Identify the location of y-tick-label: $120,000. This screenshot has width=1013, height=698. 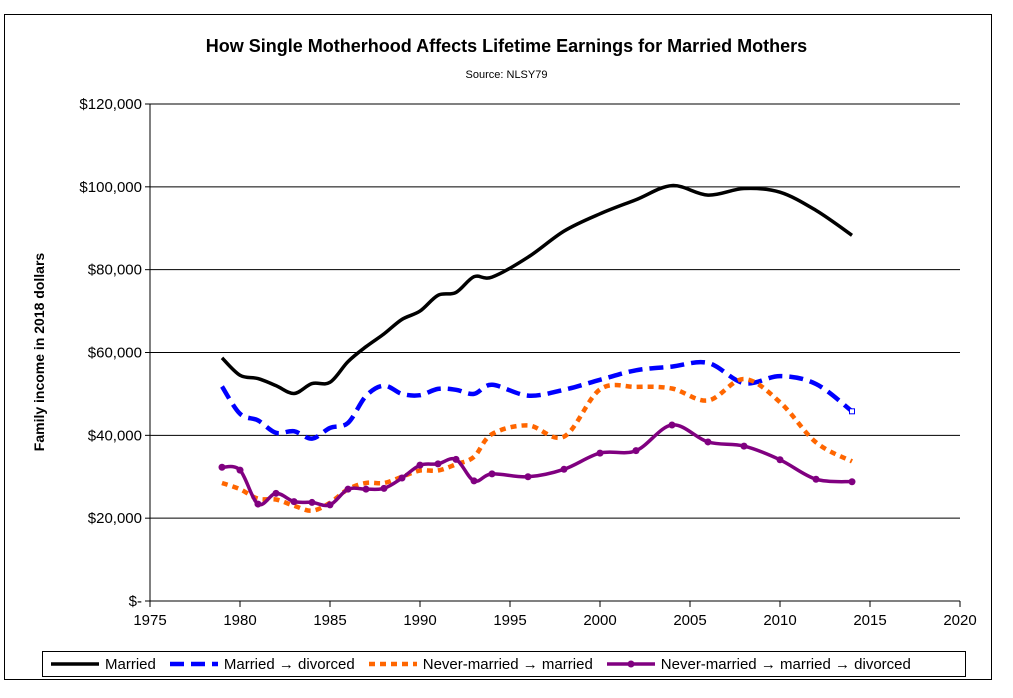
(110, 104).